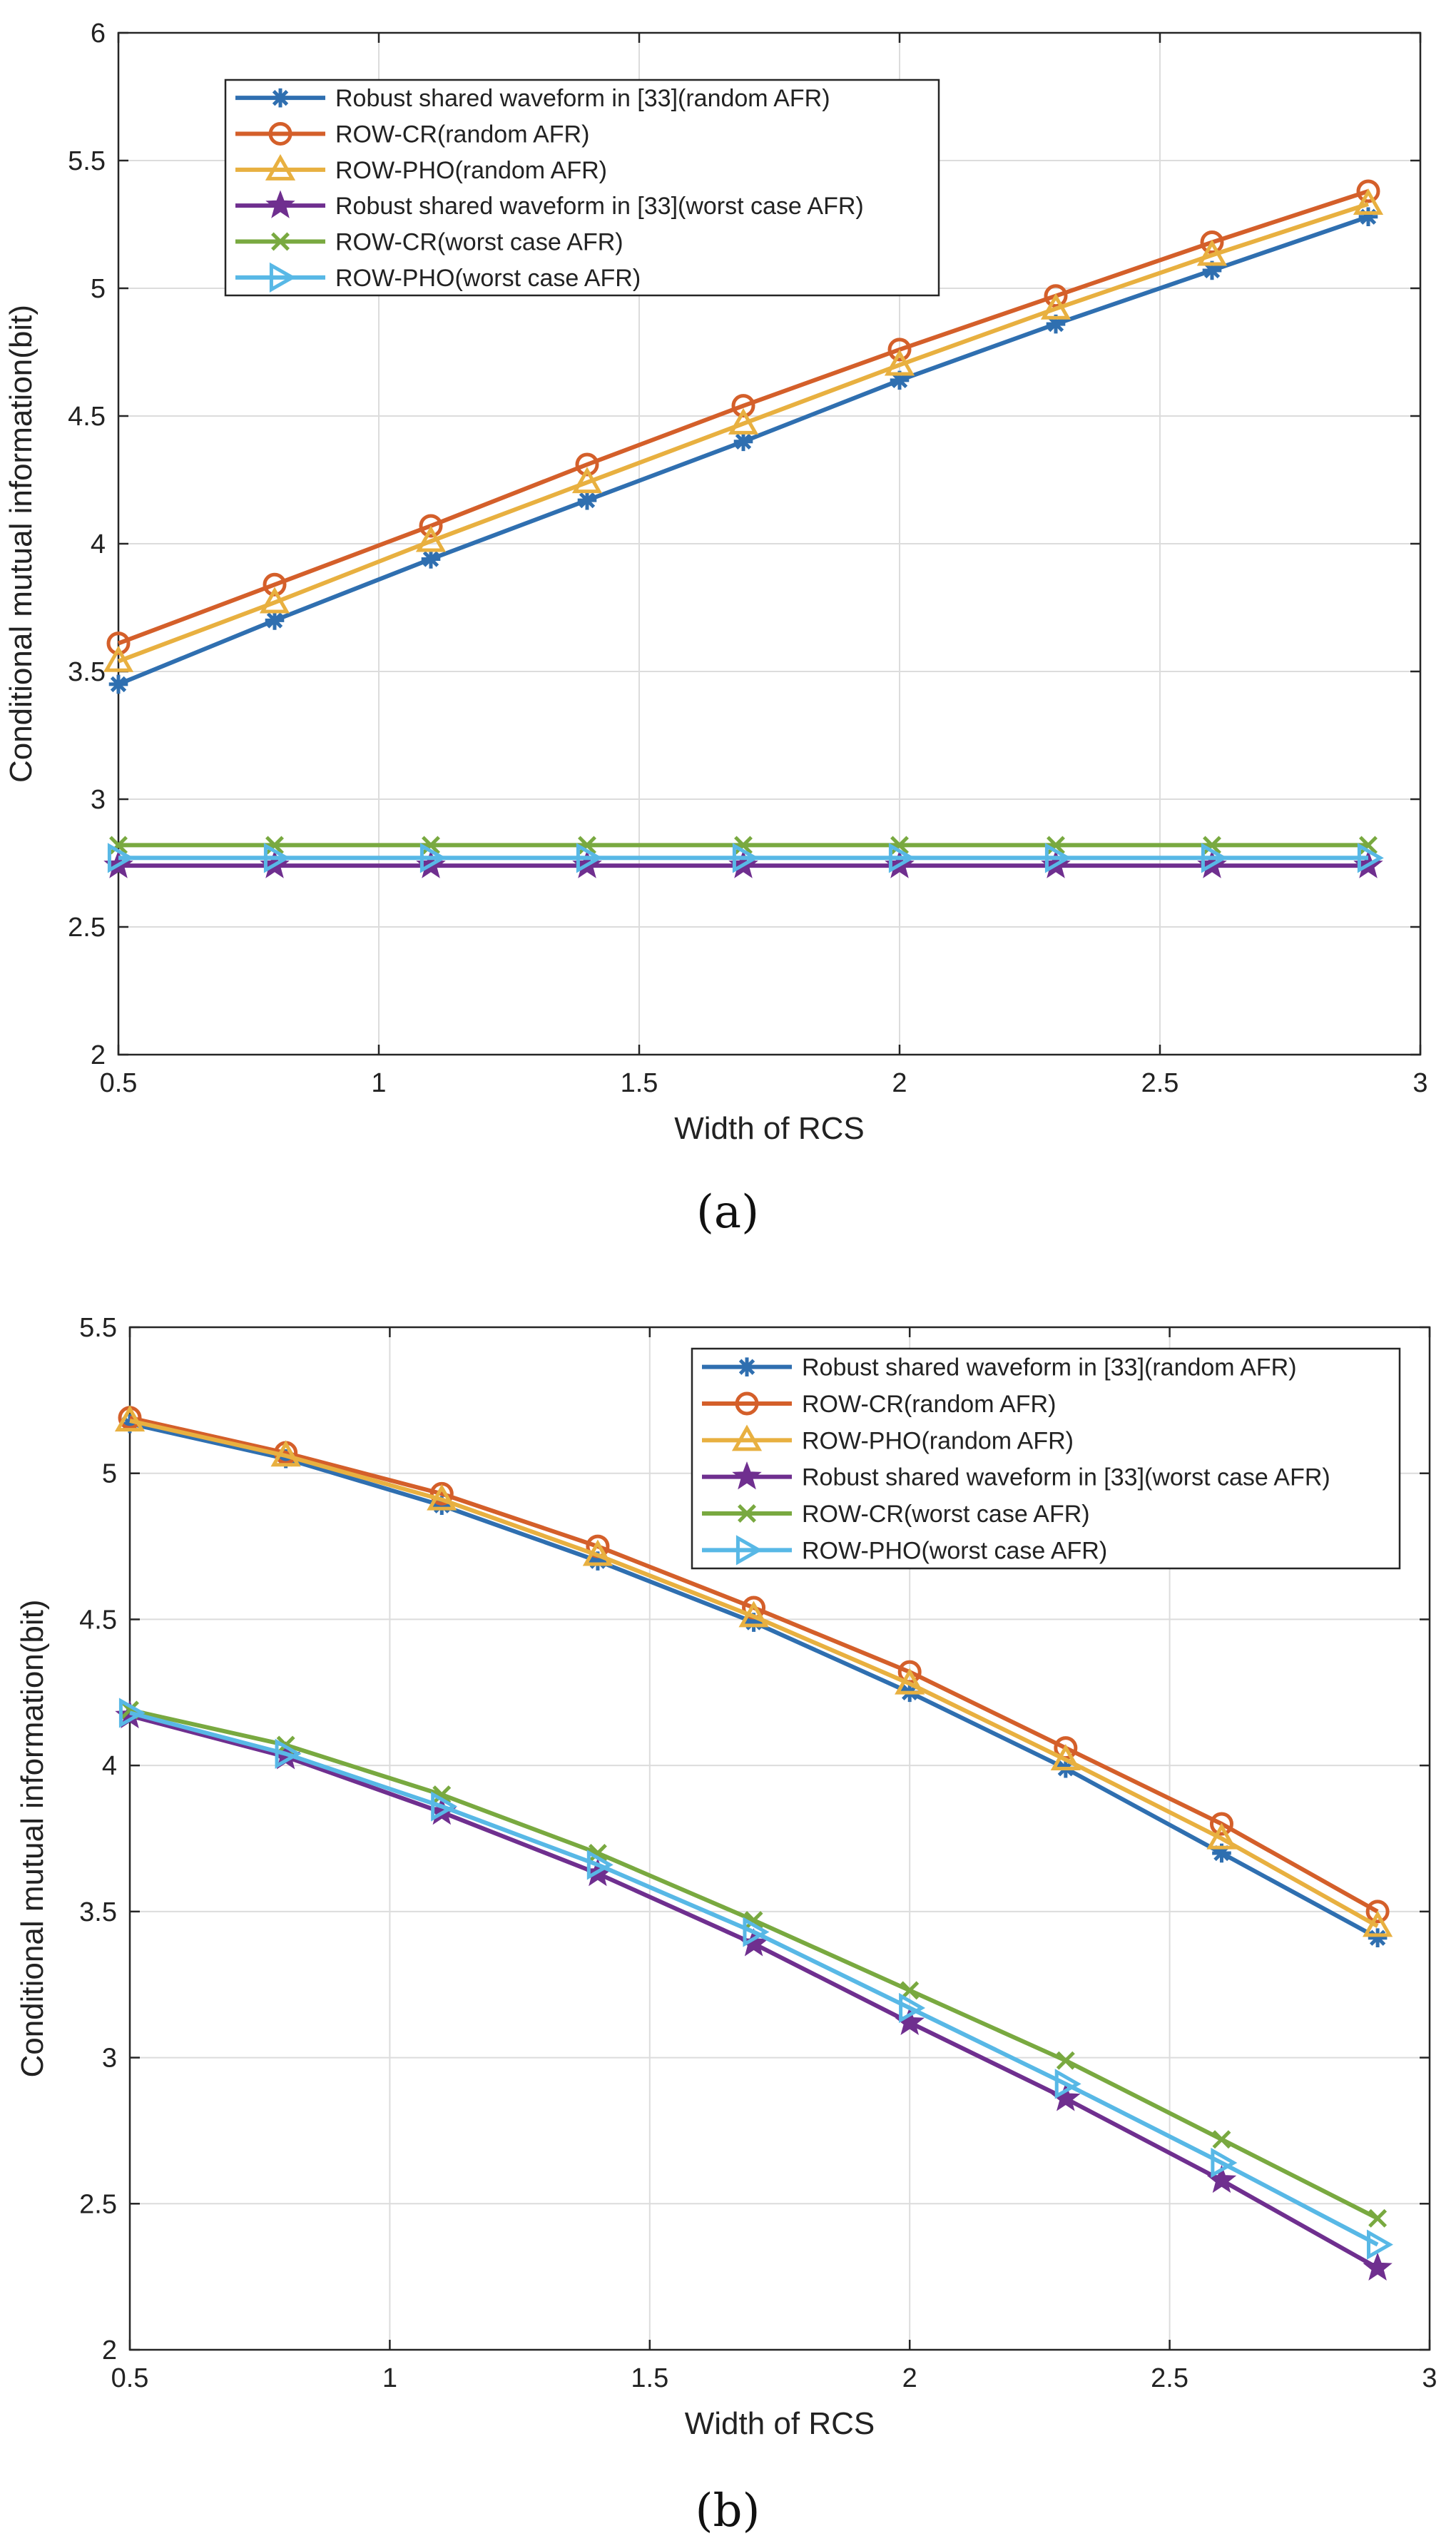 Image resolution: width=1456 pixels, height=2546 pixels. Describe the element at coordinates (769, 1128) in the screenshot. I see `x-axis-title: Width of RCS` at that location.